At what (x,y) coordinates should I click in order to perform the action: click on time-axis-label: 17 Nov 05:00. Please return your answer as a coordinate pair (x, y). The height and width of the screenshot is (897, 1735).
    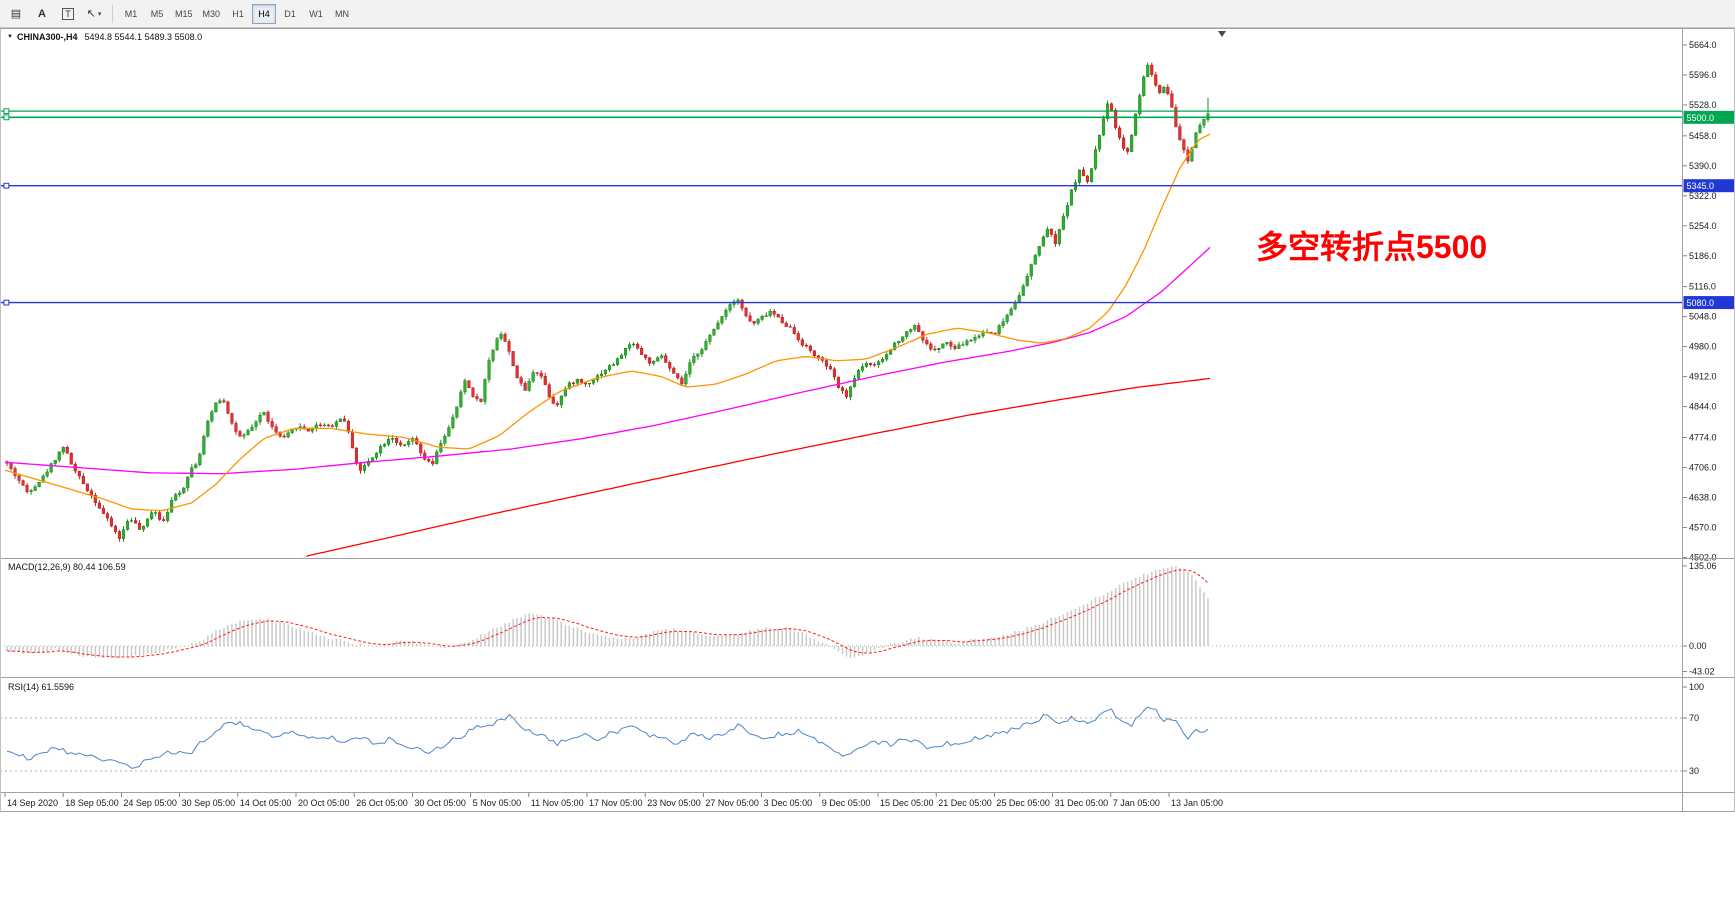
    Looking at the image, I should click on (616, 803).